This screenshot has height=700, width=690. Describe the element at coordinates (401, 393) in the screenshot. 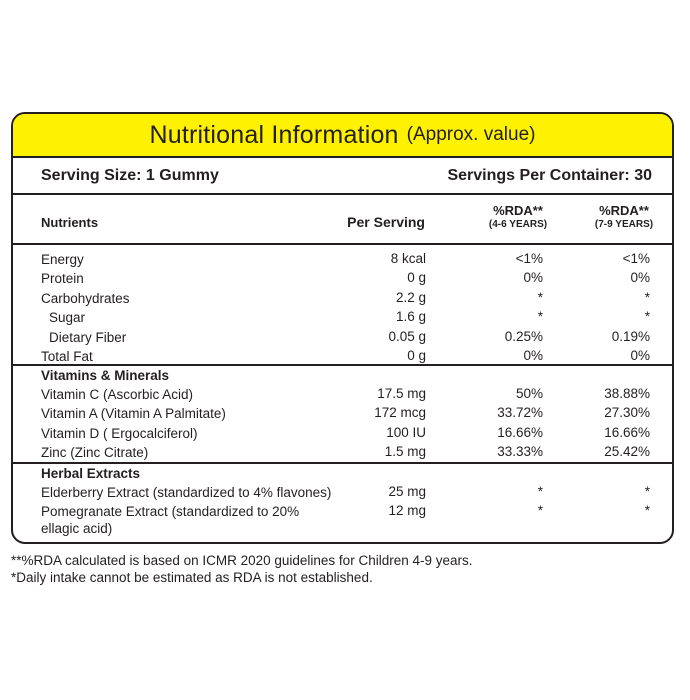

I see `per-serving-value: 17.5 mg` at that location.